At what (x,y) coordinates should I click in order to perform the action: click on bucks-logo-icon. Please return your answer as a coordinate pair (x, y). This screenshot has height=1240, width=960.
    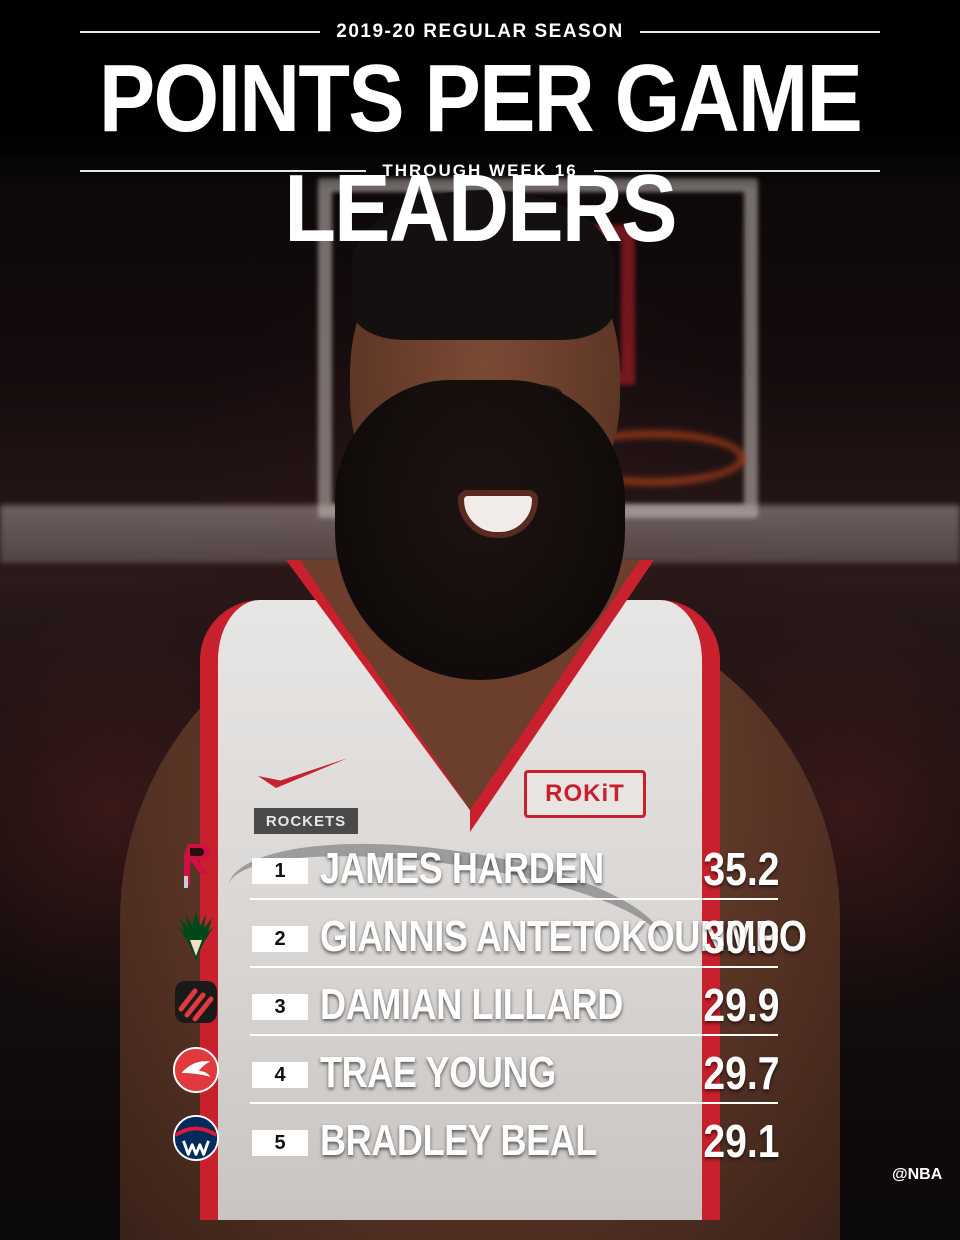
    Looking at the image, I should click on (196, 935).